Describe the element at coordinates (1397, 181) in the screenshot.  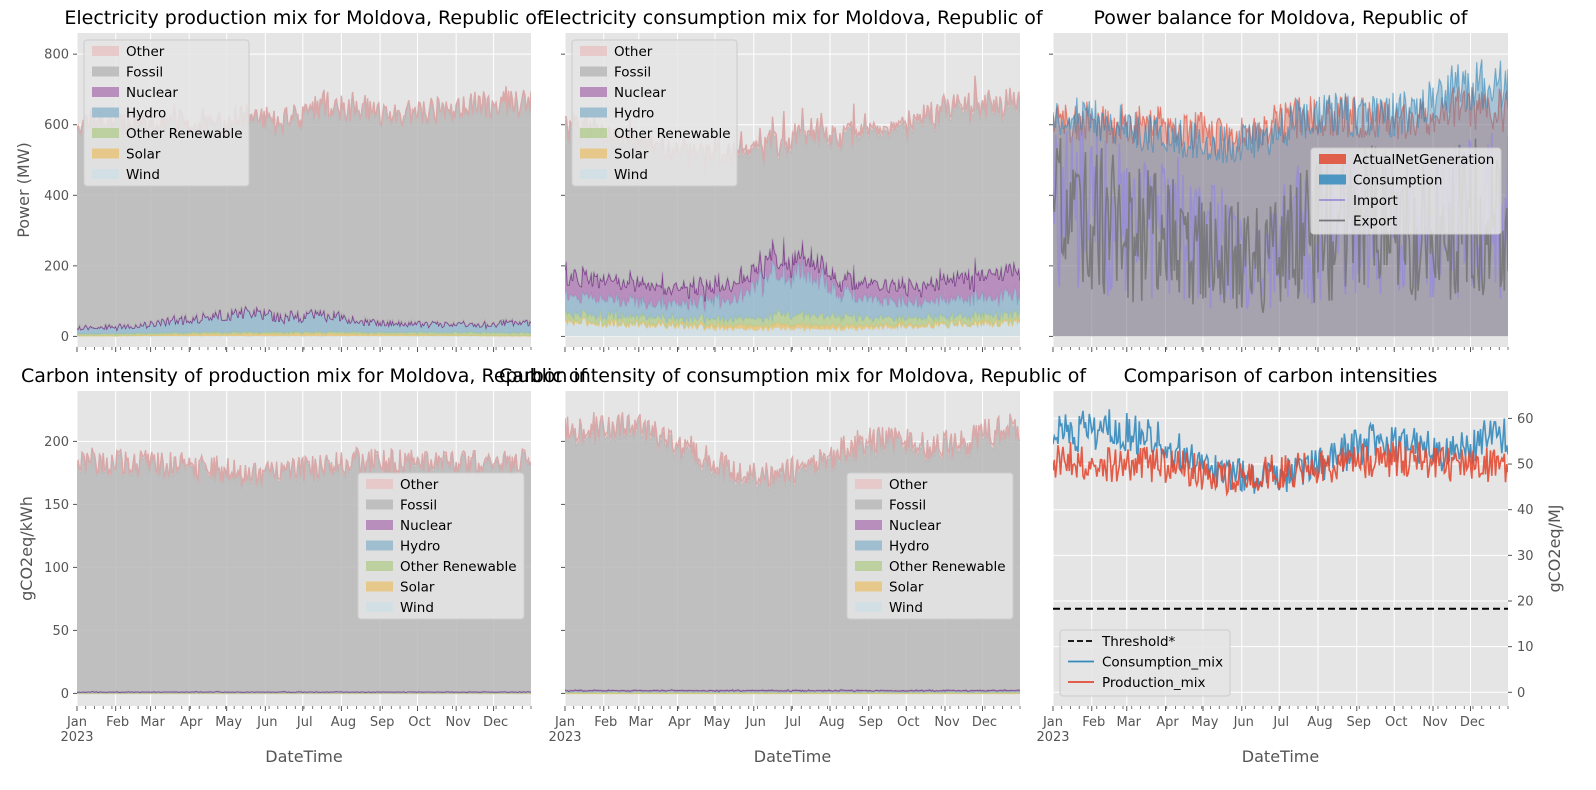
I see `legend-label: Consumption` at that location.